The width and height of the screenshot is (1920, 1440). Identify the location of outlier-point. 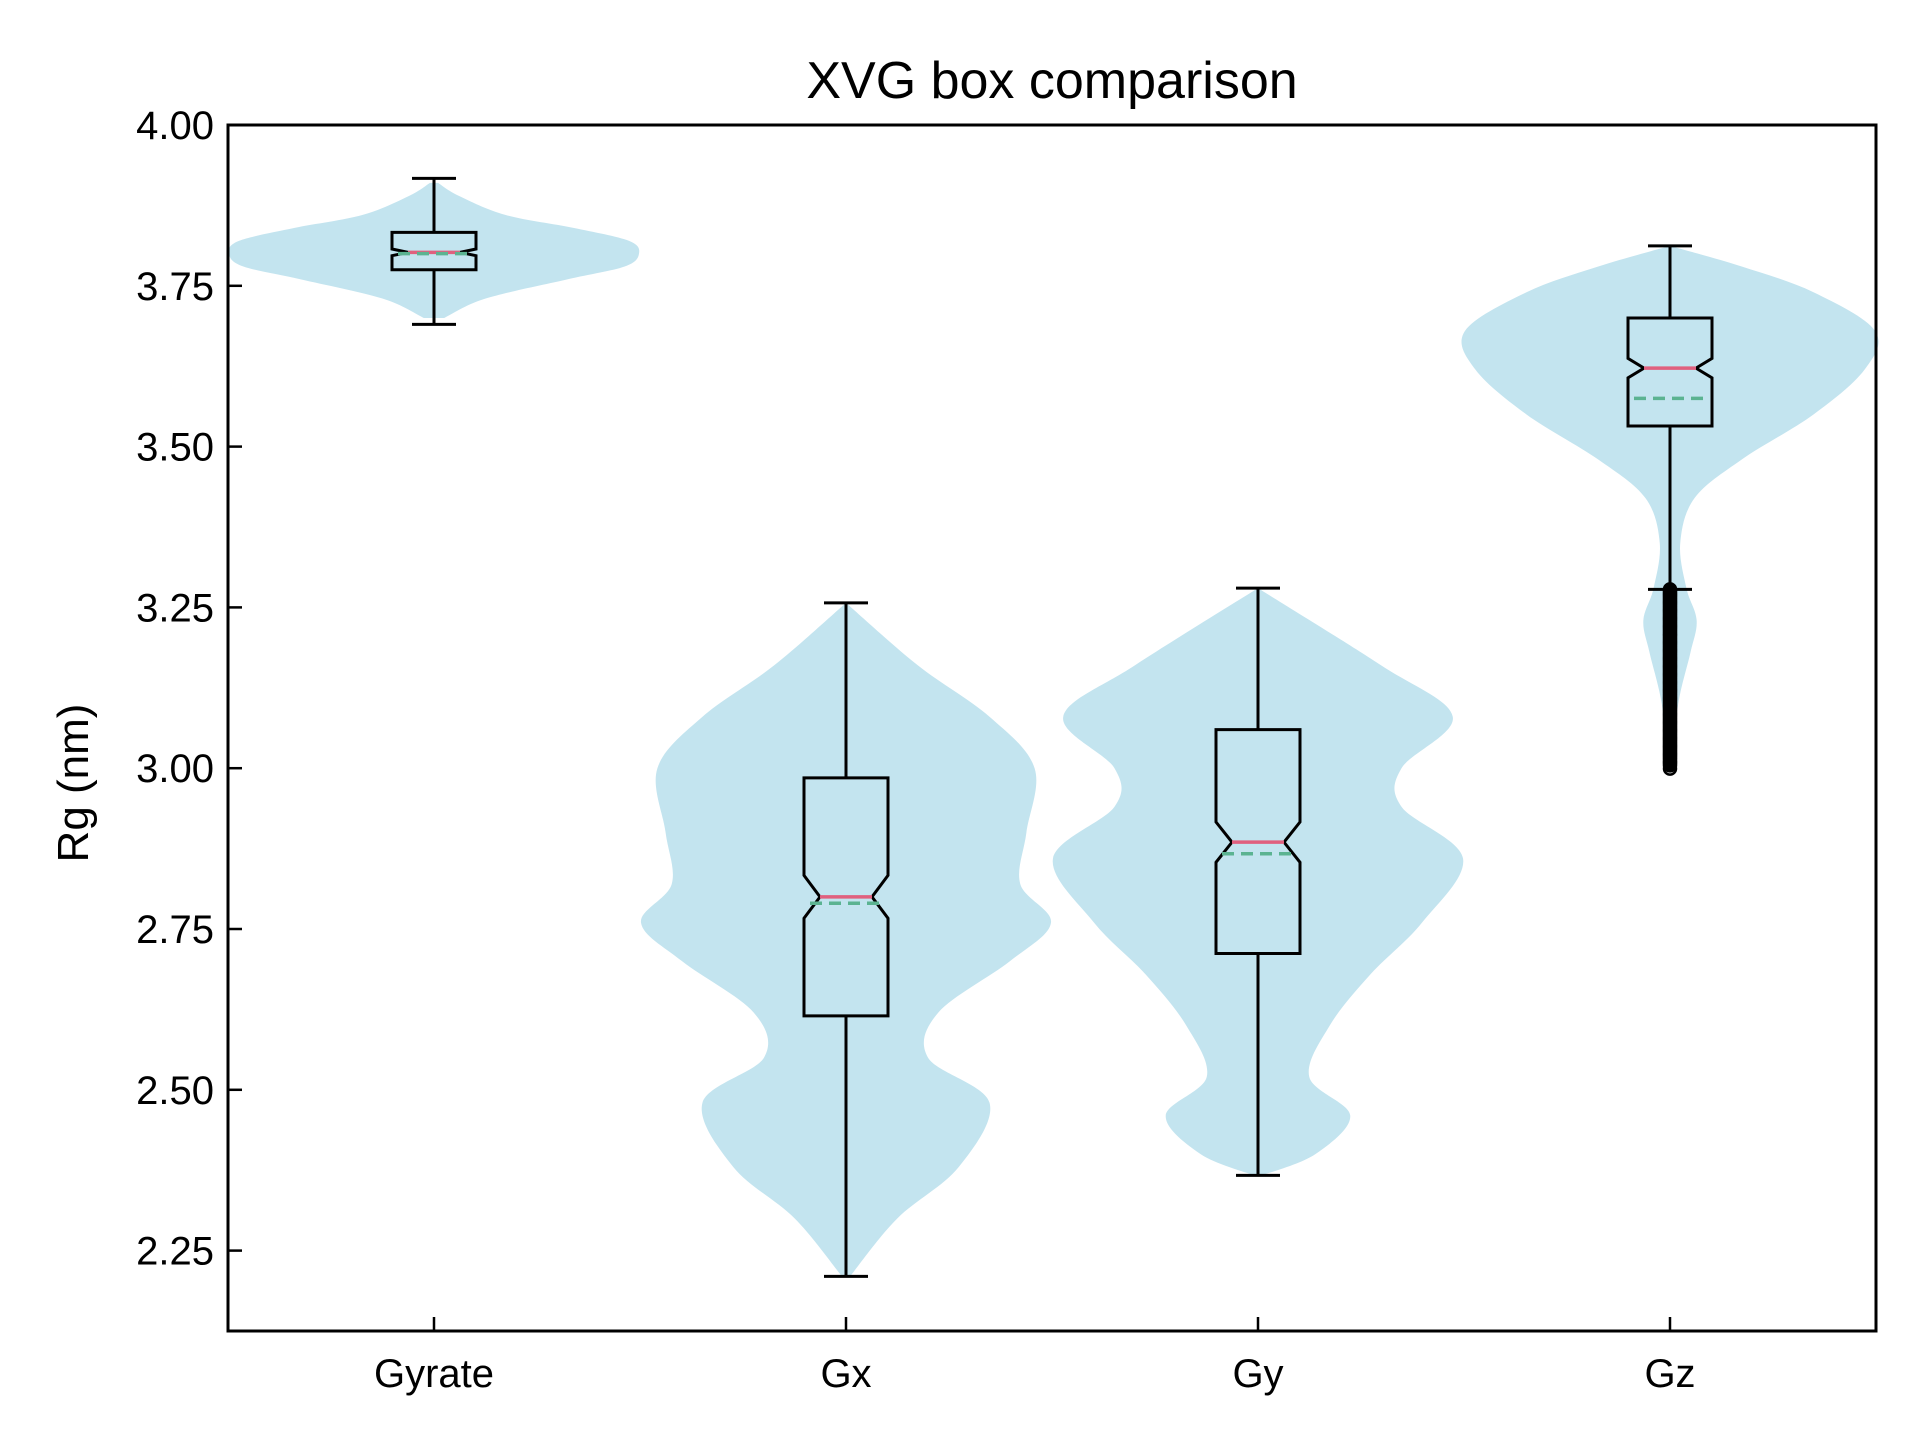
(1670, 768).